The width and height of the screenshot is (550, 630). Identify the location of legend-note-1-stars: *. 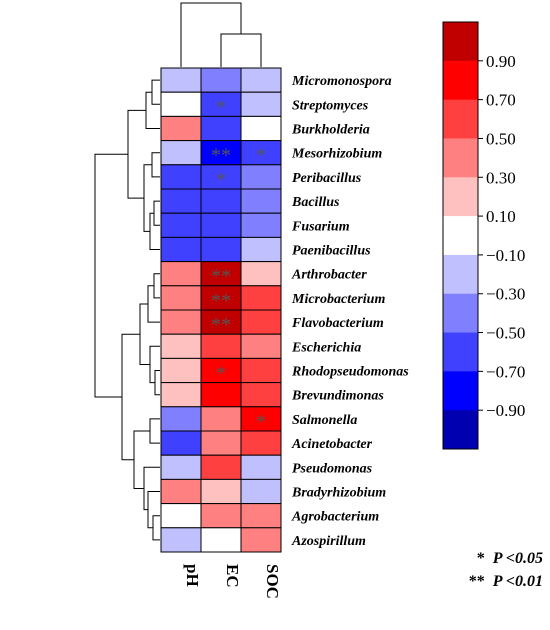
(481, 558).